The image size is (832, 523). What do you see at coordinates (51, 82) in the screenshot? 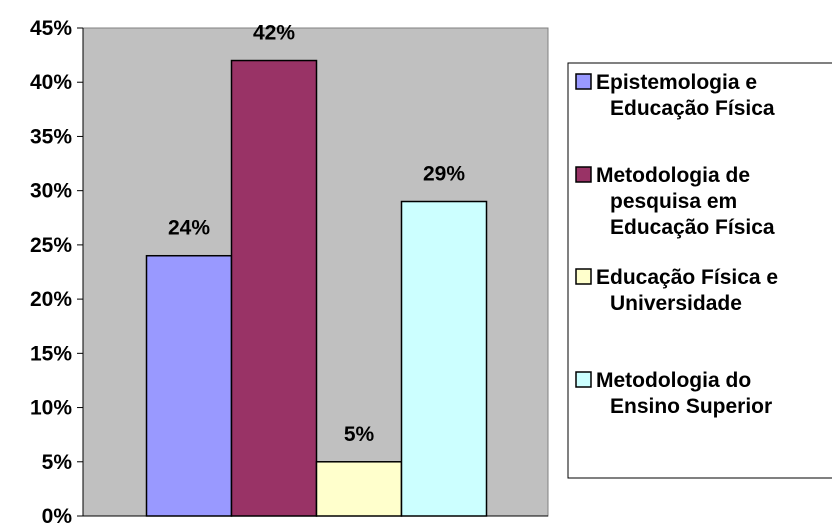
I see `y-tick-label: 40%` at bounding box center [51, 82].